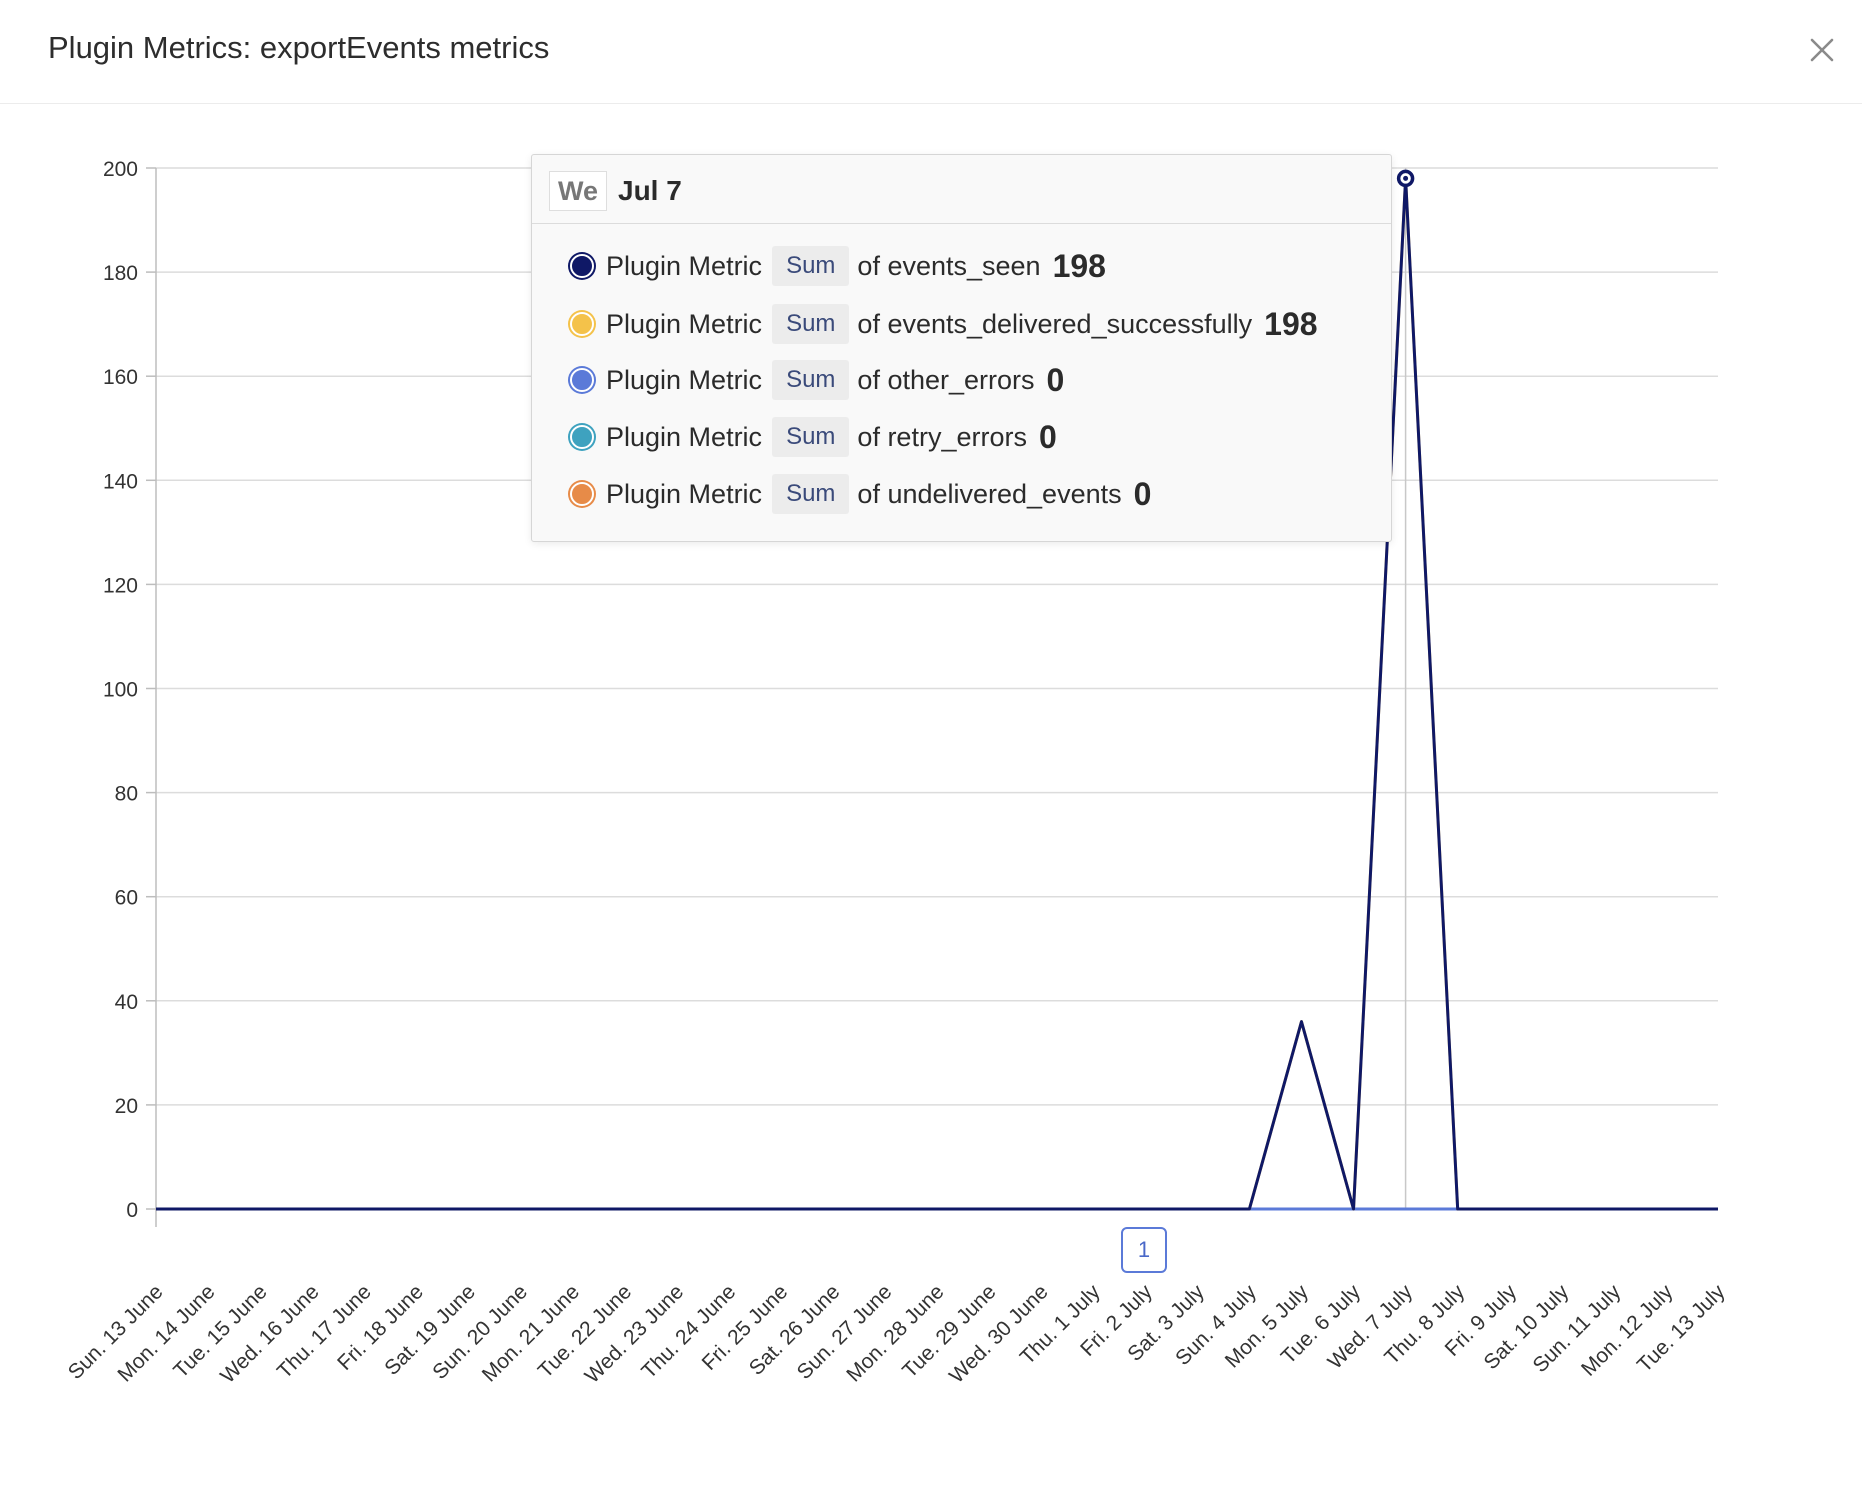  I want to click on close-icon, so click(1822, 50).